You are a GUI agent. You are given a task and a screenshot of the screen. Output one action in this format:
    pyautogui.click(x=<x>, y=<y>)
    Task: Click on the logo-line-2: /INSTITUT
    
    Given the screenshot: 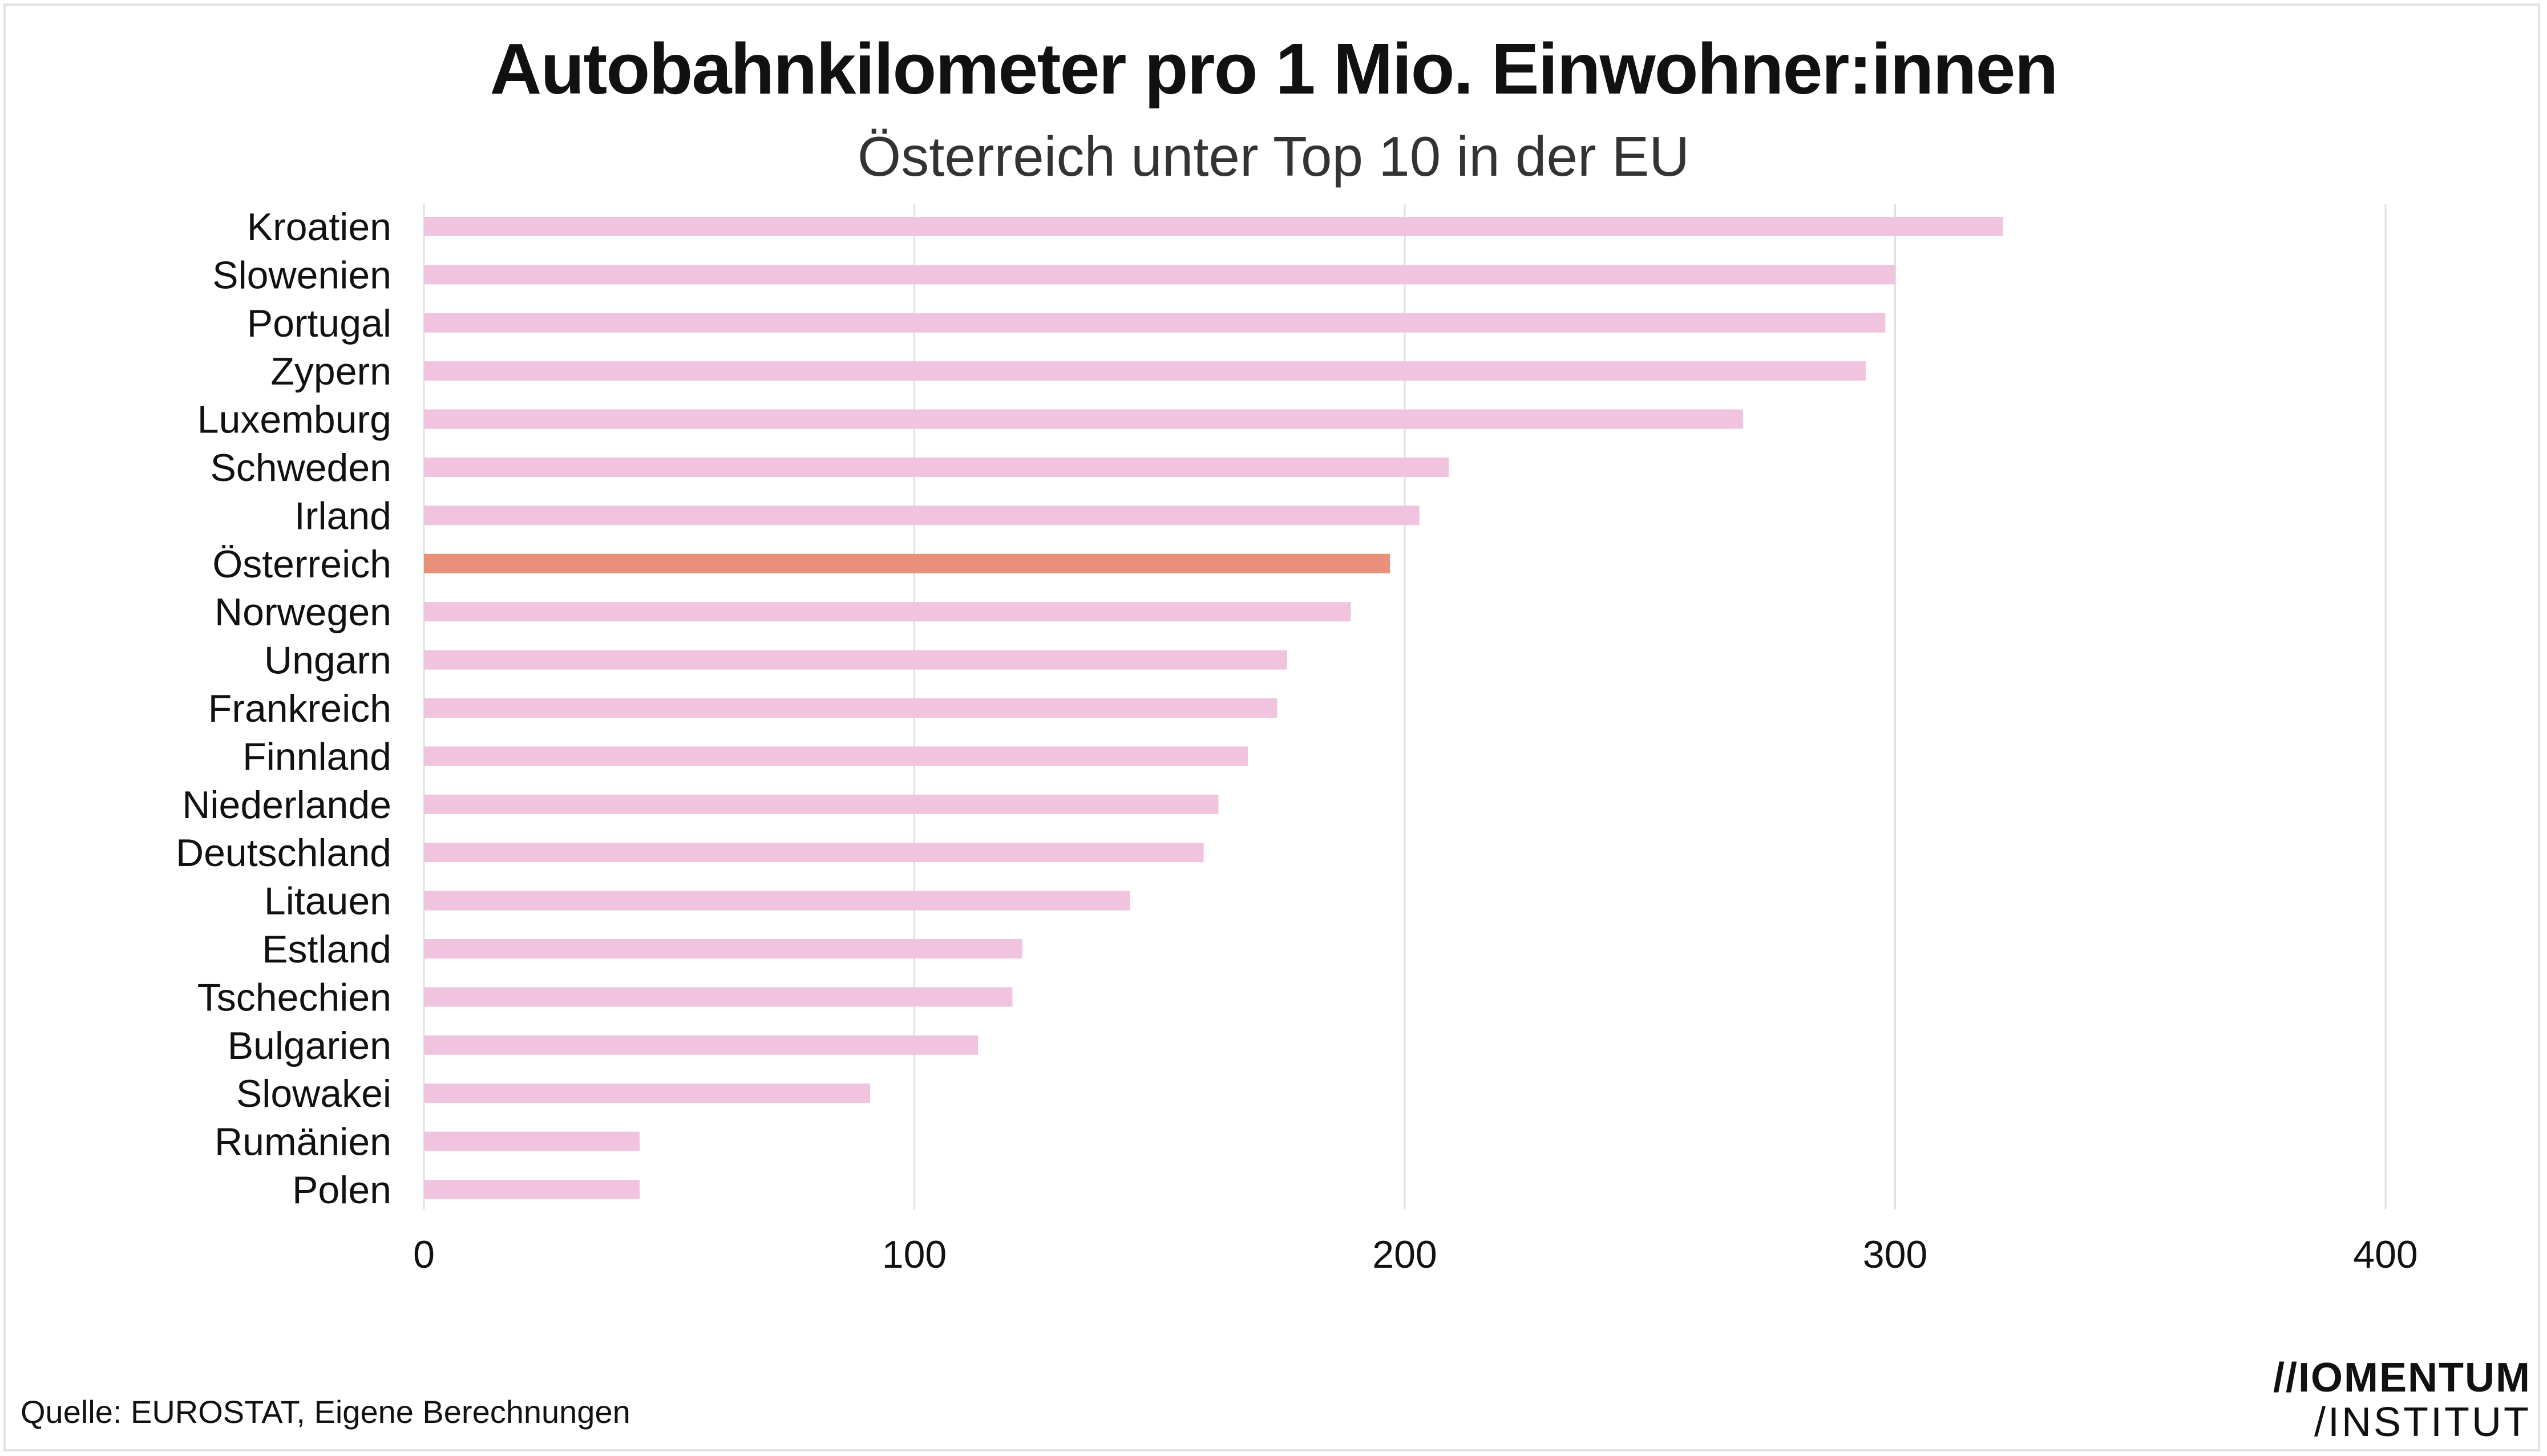 What is the action you would take?
    pyautogui.click(x=2422, y=1422)
    